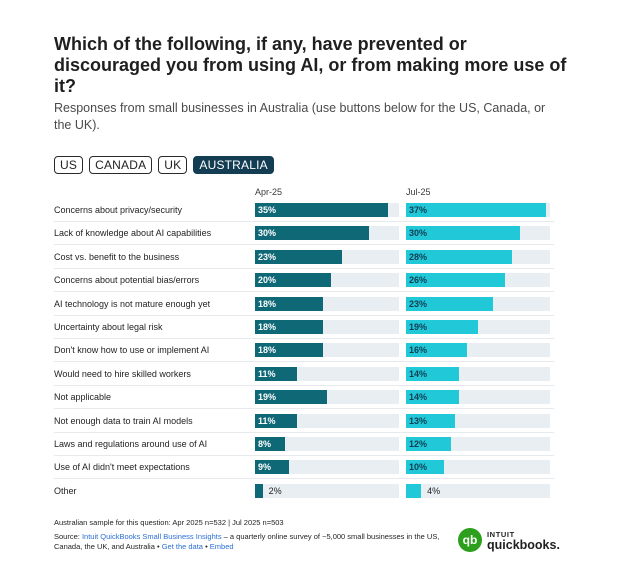 The width and height of the screenshot is (620, 568). Describe the element at coordinates (275, 491) in the screenshot. I see `apr-value-label: 2%` at that location.